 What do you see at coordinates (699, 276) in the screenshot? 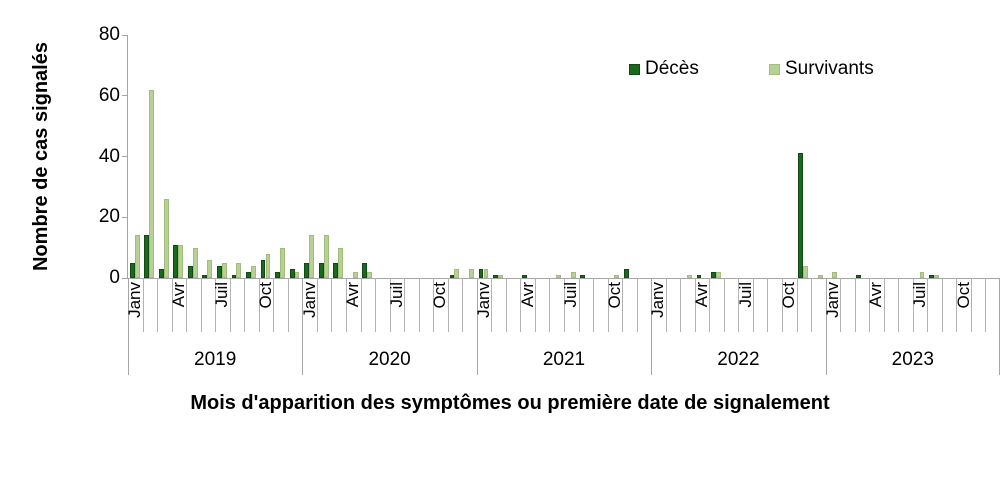
I see `bar-deces-2022-m4` at bounding box center [699, 276].